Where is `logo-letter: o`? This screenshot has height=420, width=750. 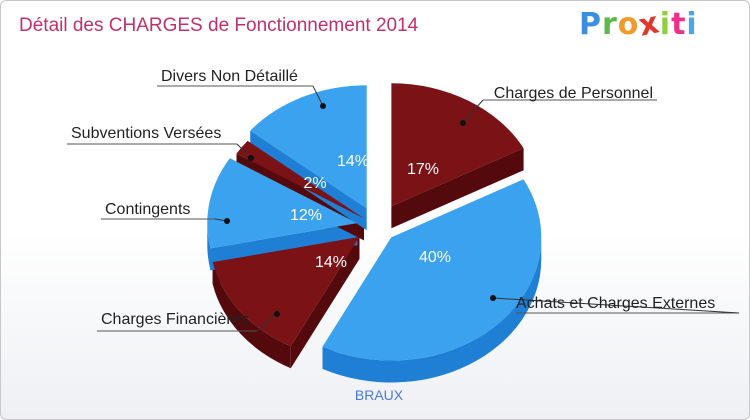
logo-letter: o is located at coordinates (628, 24).